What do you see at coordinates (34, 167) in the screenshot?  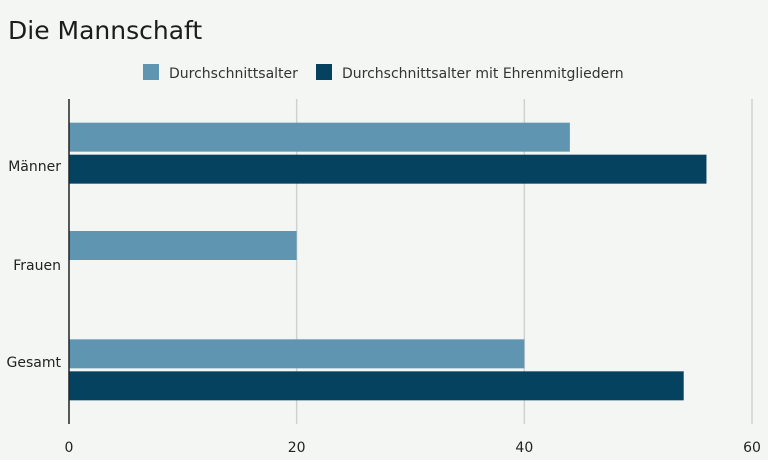 I see `category-label-maenner: Männer` at bounding box center [34, 167].